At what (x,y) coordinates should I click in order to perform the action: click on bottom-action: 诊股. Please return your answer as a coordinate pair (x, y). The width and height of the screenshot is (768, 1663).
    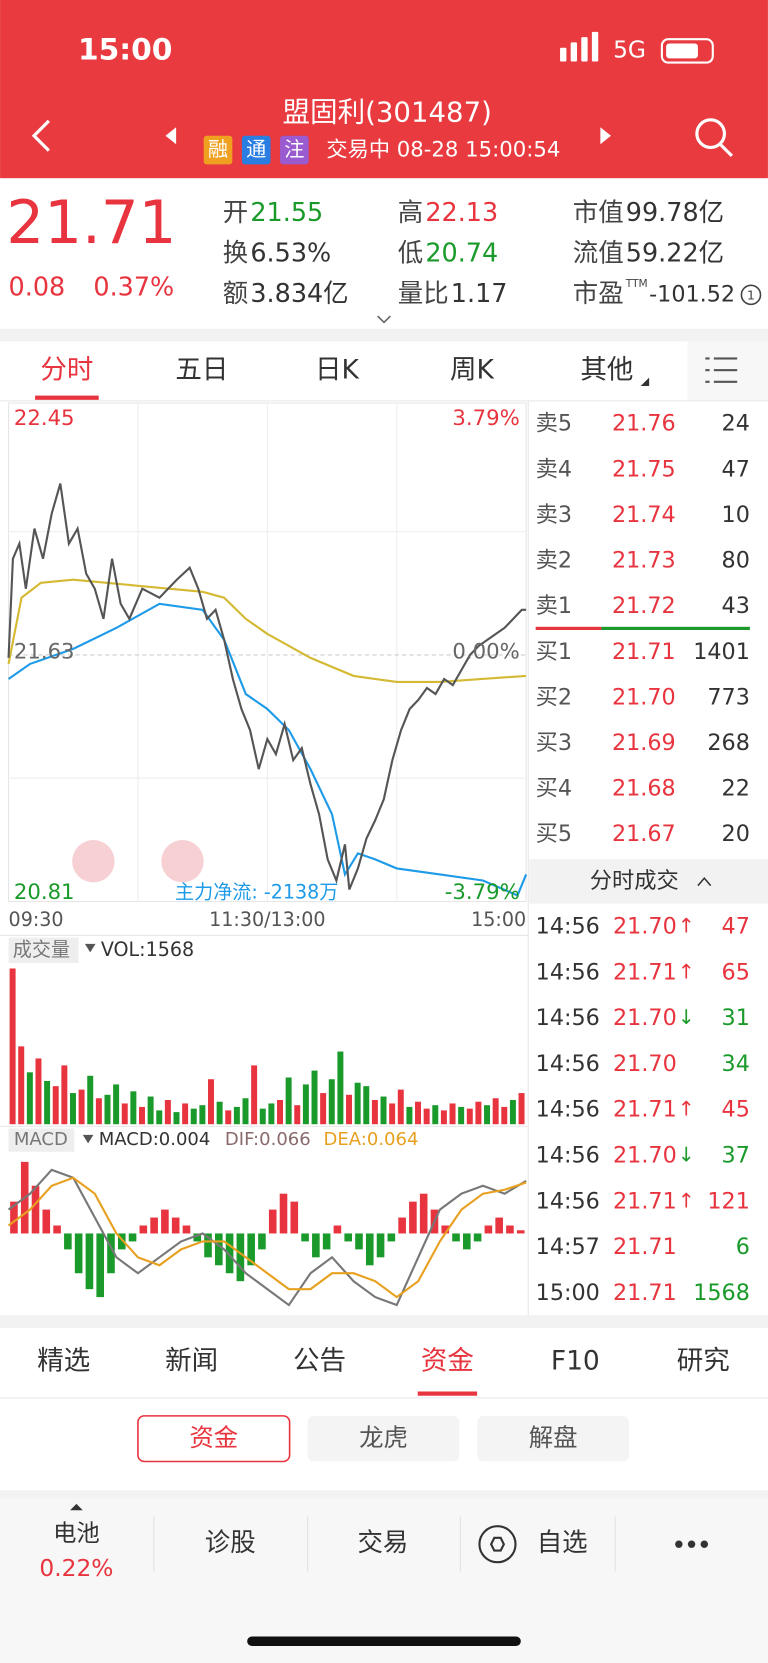
    Looking at the image, I should click on (230, 1543).